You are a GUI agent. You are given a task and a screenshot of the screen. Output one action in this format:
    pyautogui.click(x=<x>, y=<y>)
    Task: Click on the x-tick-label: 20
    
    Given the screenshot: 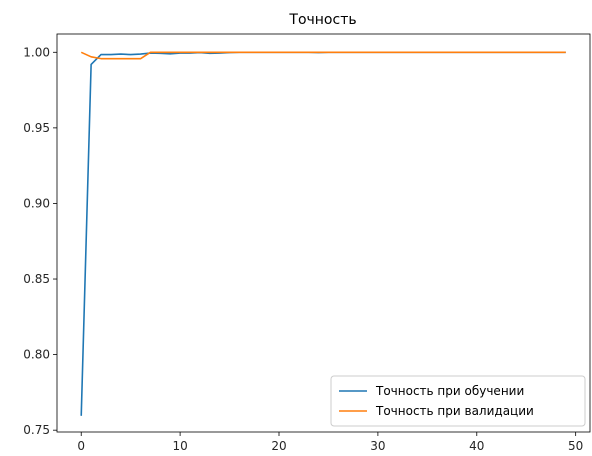 What is the action you would take?
    pyautogui.click(x=278, y=446)
    